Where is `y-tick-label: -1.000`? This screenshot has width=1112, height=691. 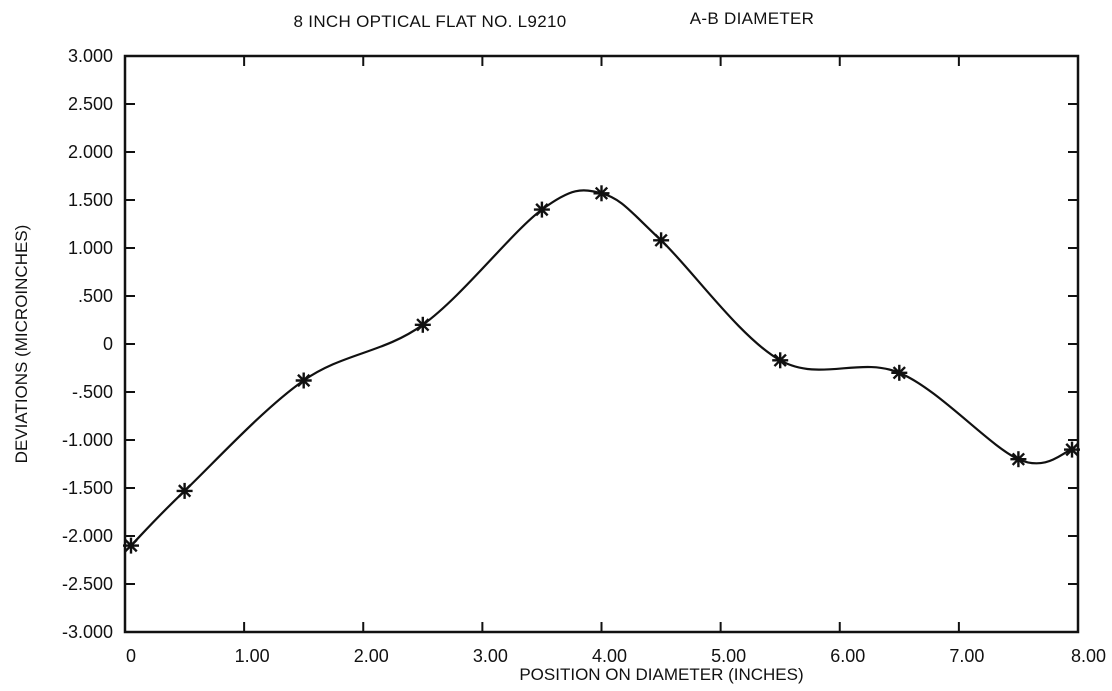
y-tick-label: -1.000 is located at coordinates (87, 440).